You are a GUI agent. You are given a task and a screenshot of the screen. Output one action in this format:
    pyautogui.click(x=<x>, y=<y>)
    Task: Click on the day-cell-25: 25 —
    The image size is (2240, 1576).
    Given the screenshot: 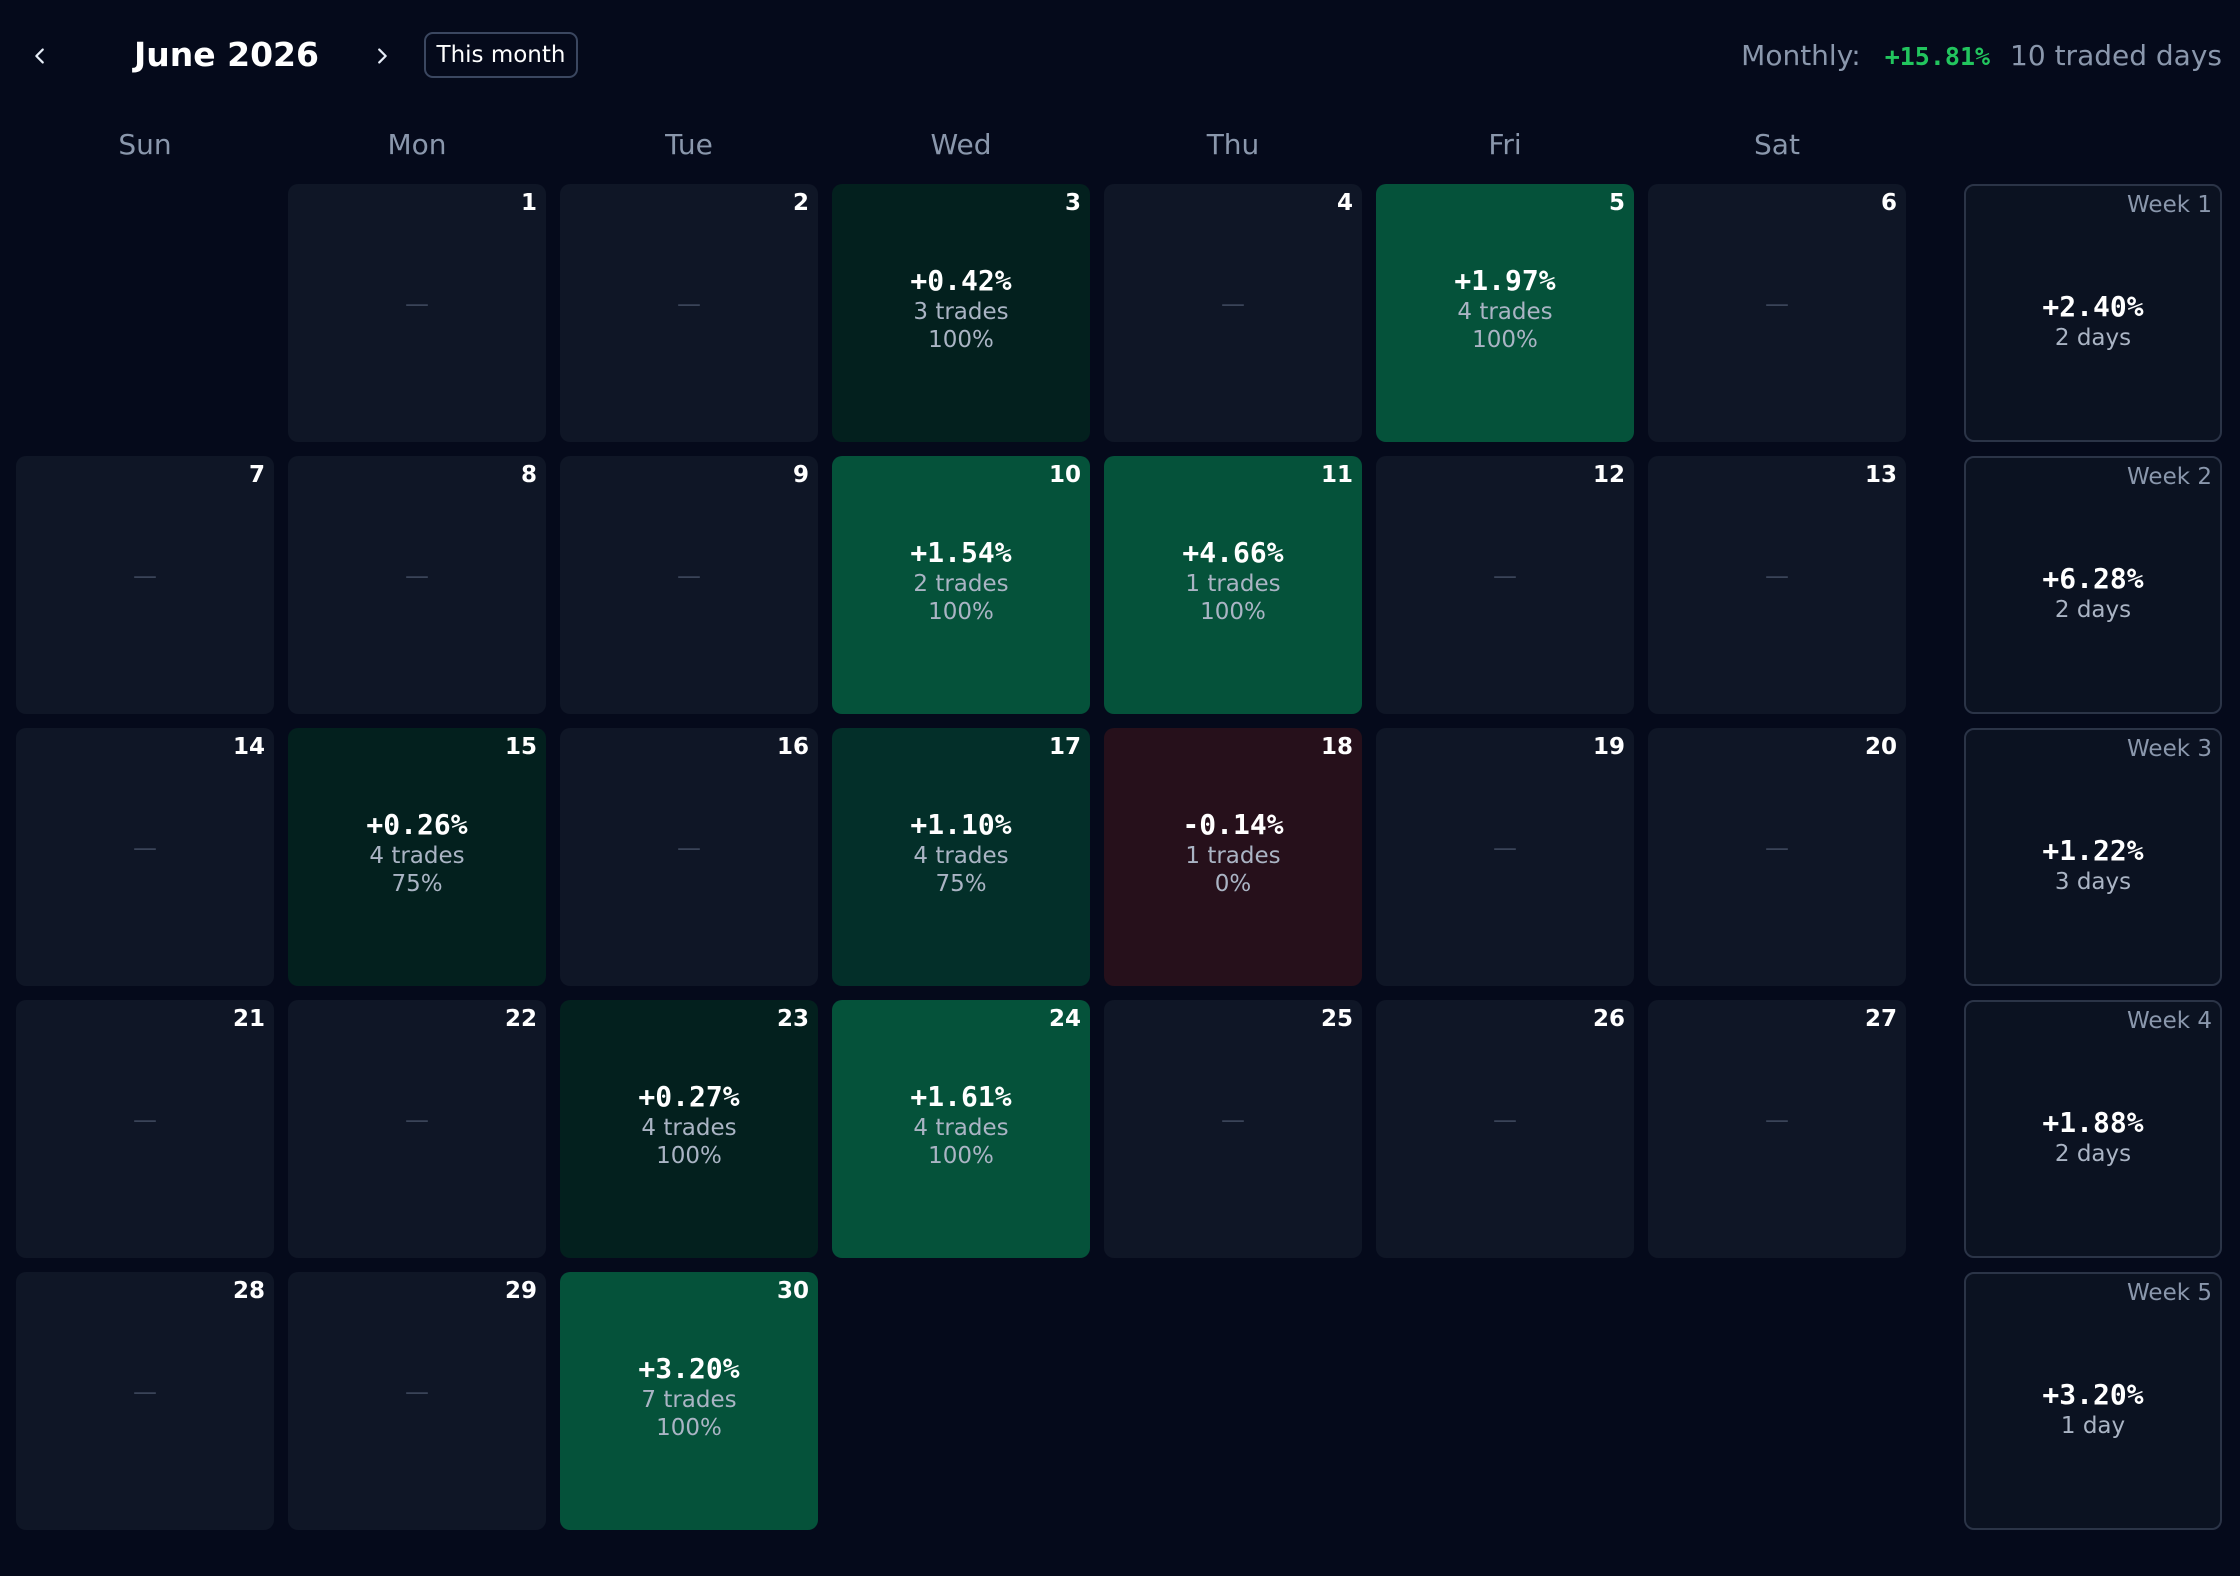 What is the action you would take?
    pyautogui.click(x=1233, y=1129)
    